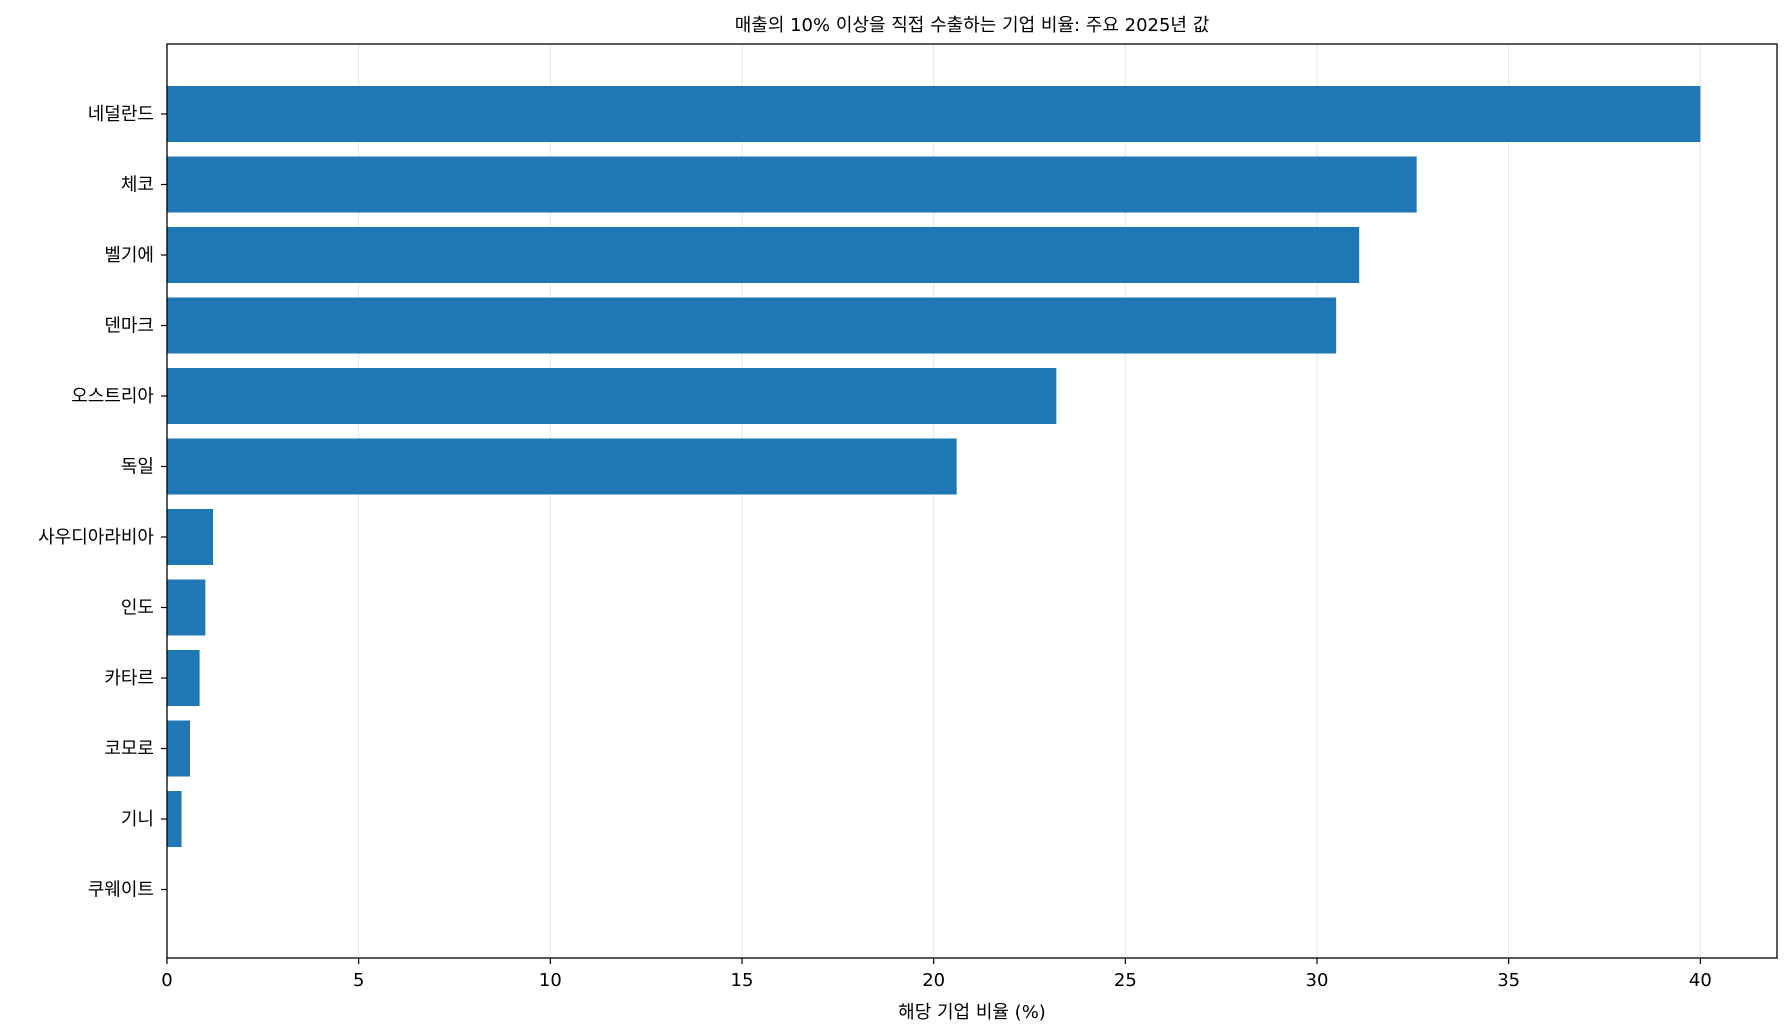  I want to click on x-axis-ticks: 0 5 10 15 20 25 30 35 40, so click(936, 974).